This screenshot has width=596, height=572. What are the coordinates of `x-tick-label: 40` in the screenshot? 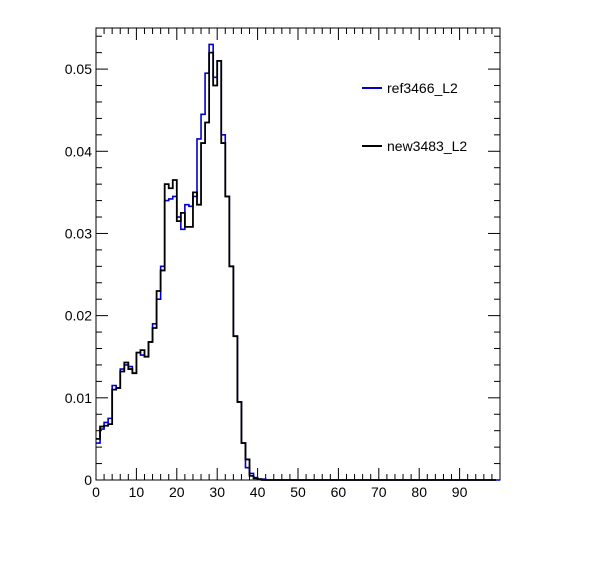 It's located at (258, 492).